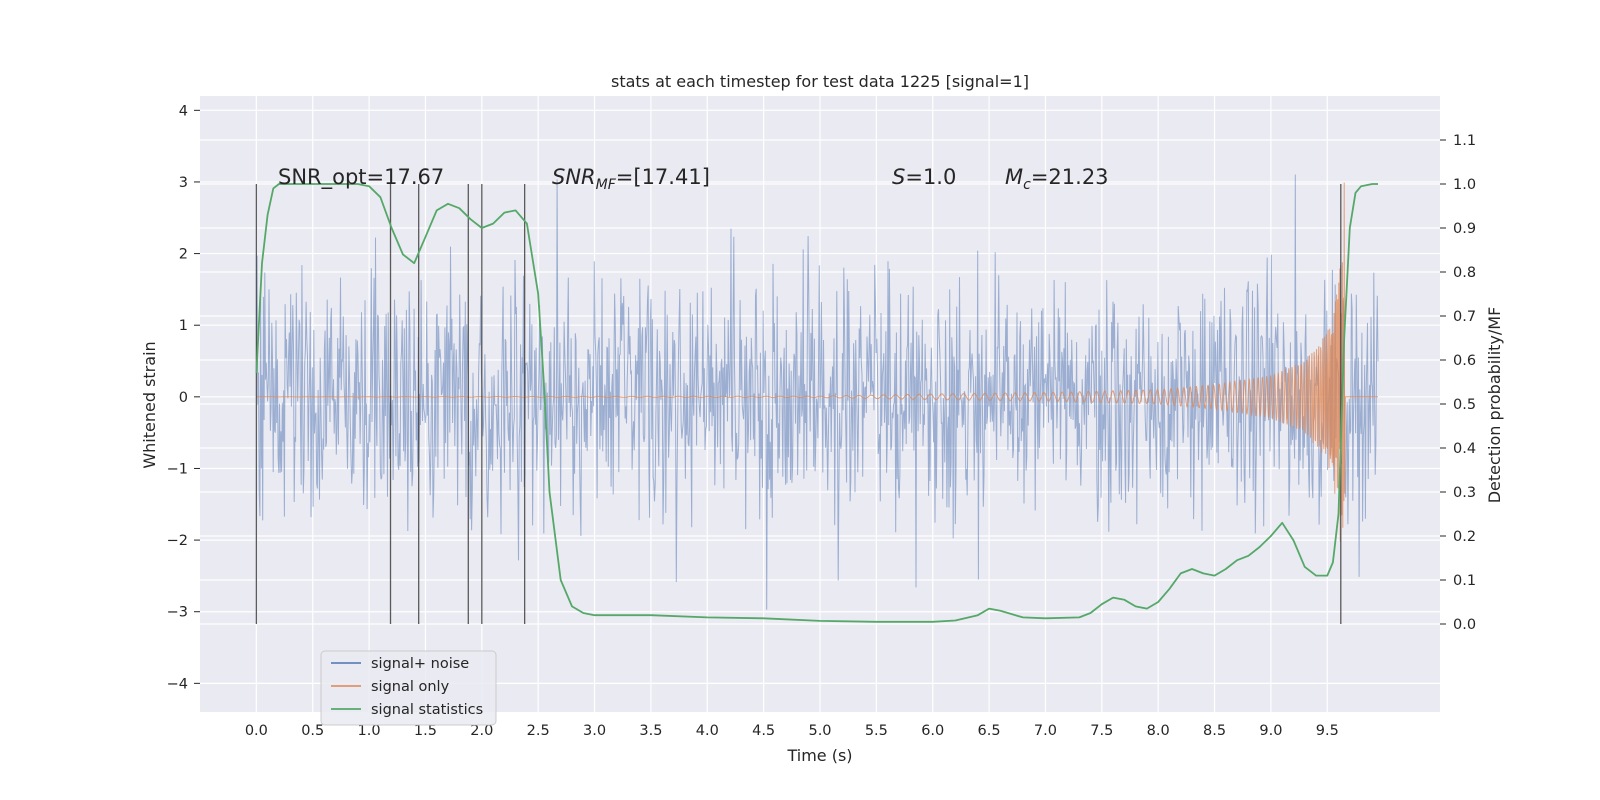 Image resolution: width=1600 pixels, height=800 pixels. Describe the element at coordinates (1464, 229) in the screenshot. I see `y-right-tick-label: 0.9` at that location.